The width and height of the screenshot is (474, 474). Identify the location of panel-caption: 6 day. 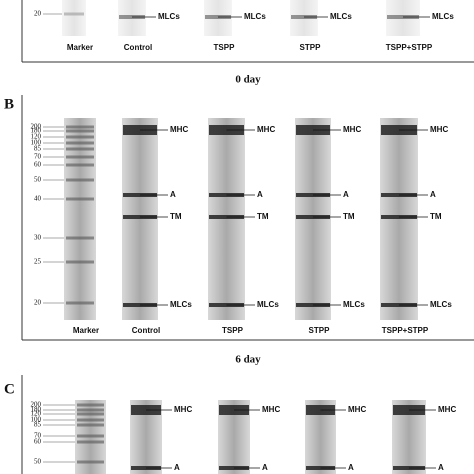
(248, 360).